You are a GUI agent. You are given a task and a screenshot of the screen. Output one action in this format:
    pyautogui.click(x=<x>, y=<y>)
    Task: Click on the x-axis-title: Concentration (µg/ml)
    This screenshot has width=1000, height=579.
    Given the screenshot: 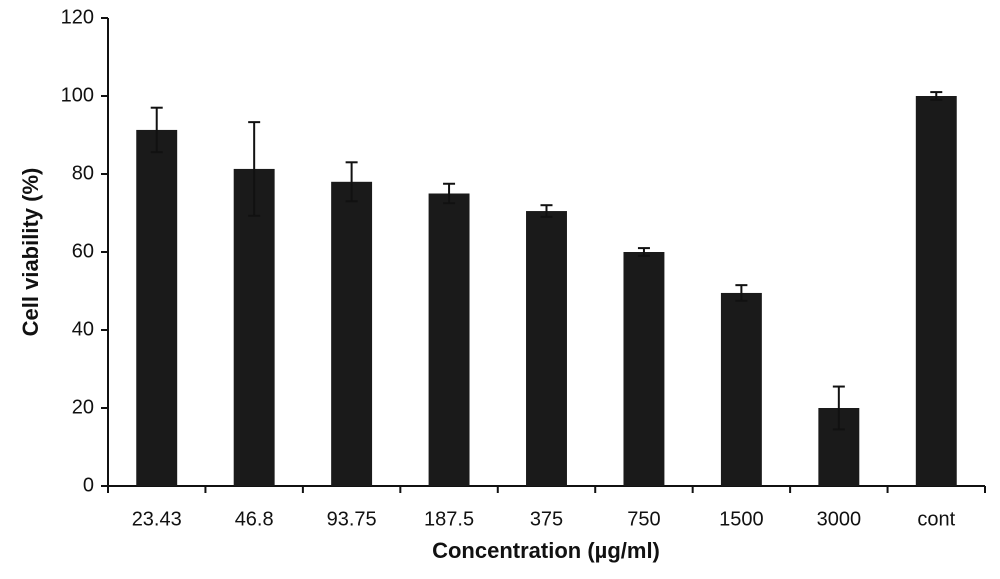 What is the action you would take?
    pyautogui.click(x=546, y=550)
    